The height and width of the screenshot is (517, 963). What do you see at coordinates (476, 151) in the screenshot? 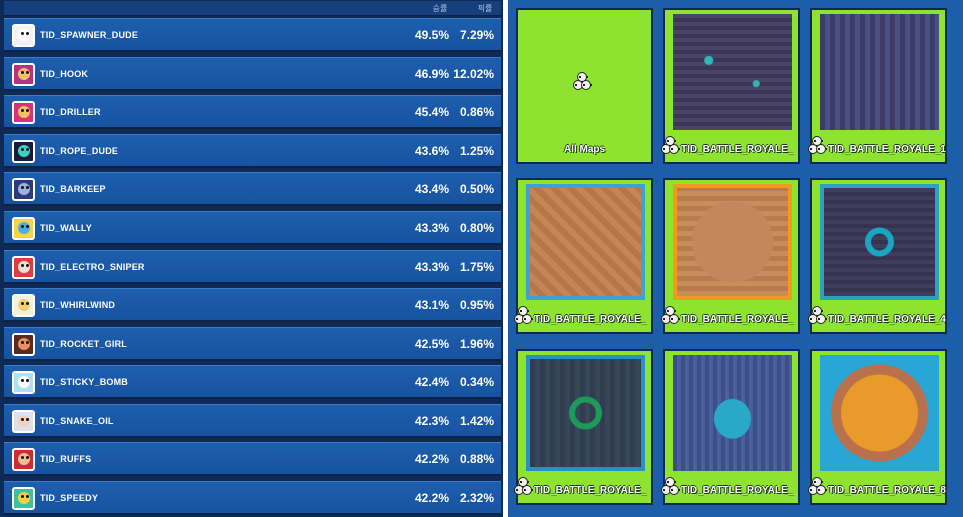
I see `pick-rate-value: 1.25%` at bounding box center [476, 151].